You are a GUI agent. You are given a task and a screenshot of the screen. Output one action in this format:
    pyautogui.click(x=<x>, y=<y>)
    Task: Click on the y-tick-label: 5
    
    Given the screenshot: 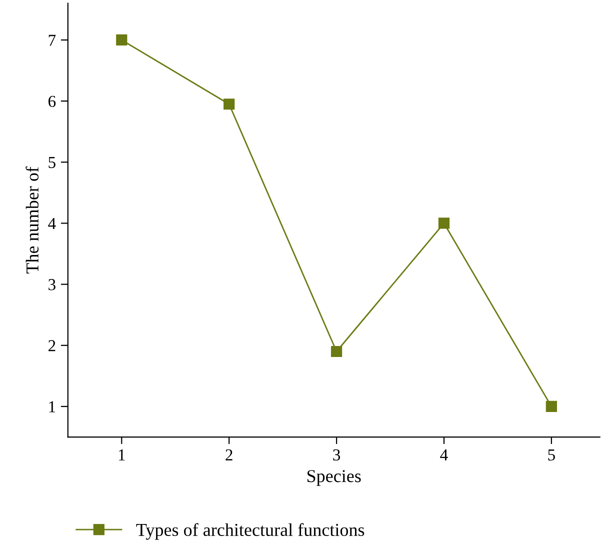 What is the action you would take?
    pyautogui.click(x=52, y=162)
    